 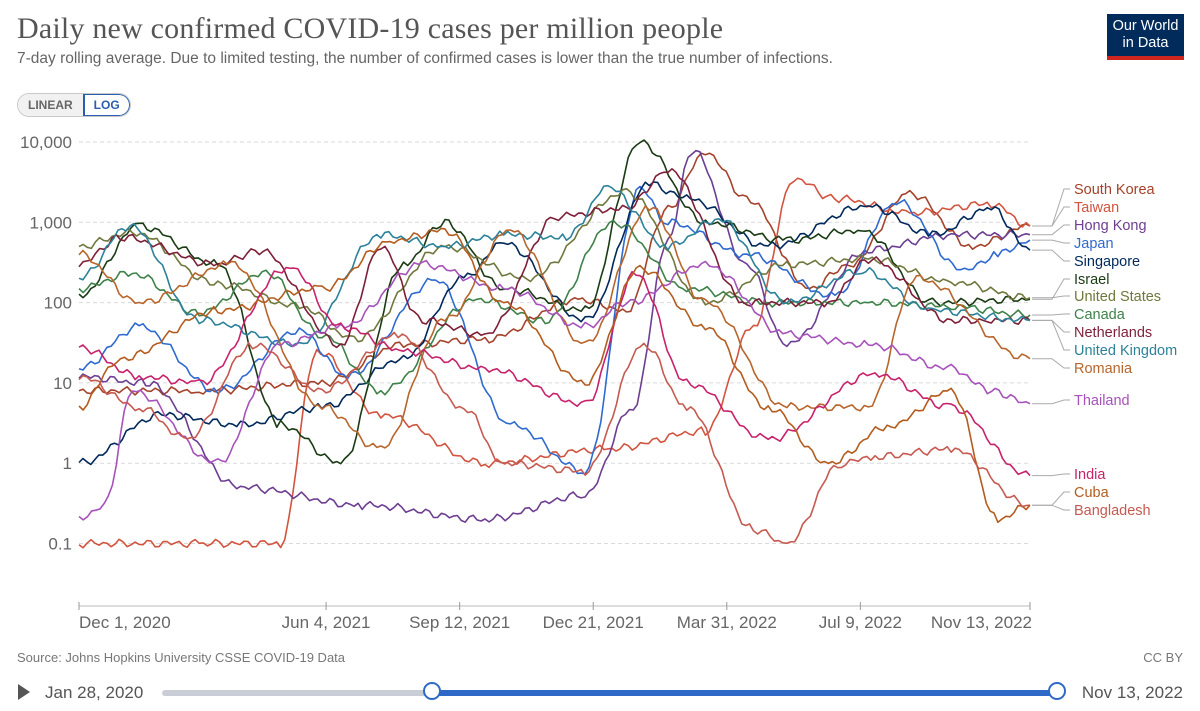 I want to click on timeline-end-handle, so click(x=1057, y=691).